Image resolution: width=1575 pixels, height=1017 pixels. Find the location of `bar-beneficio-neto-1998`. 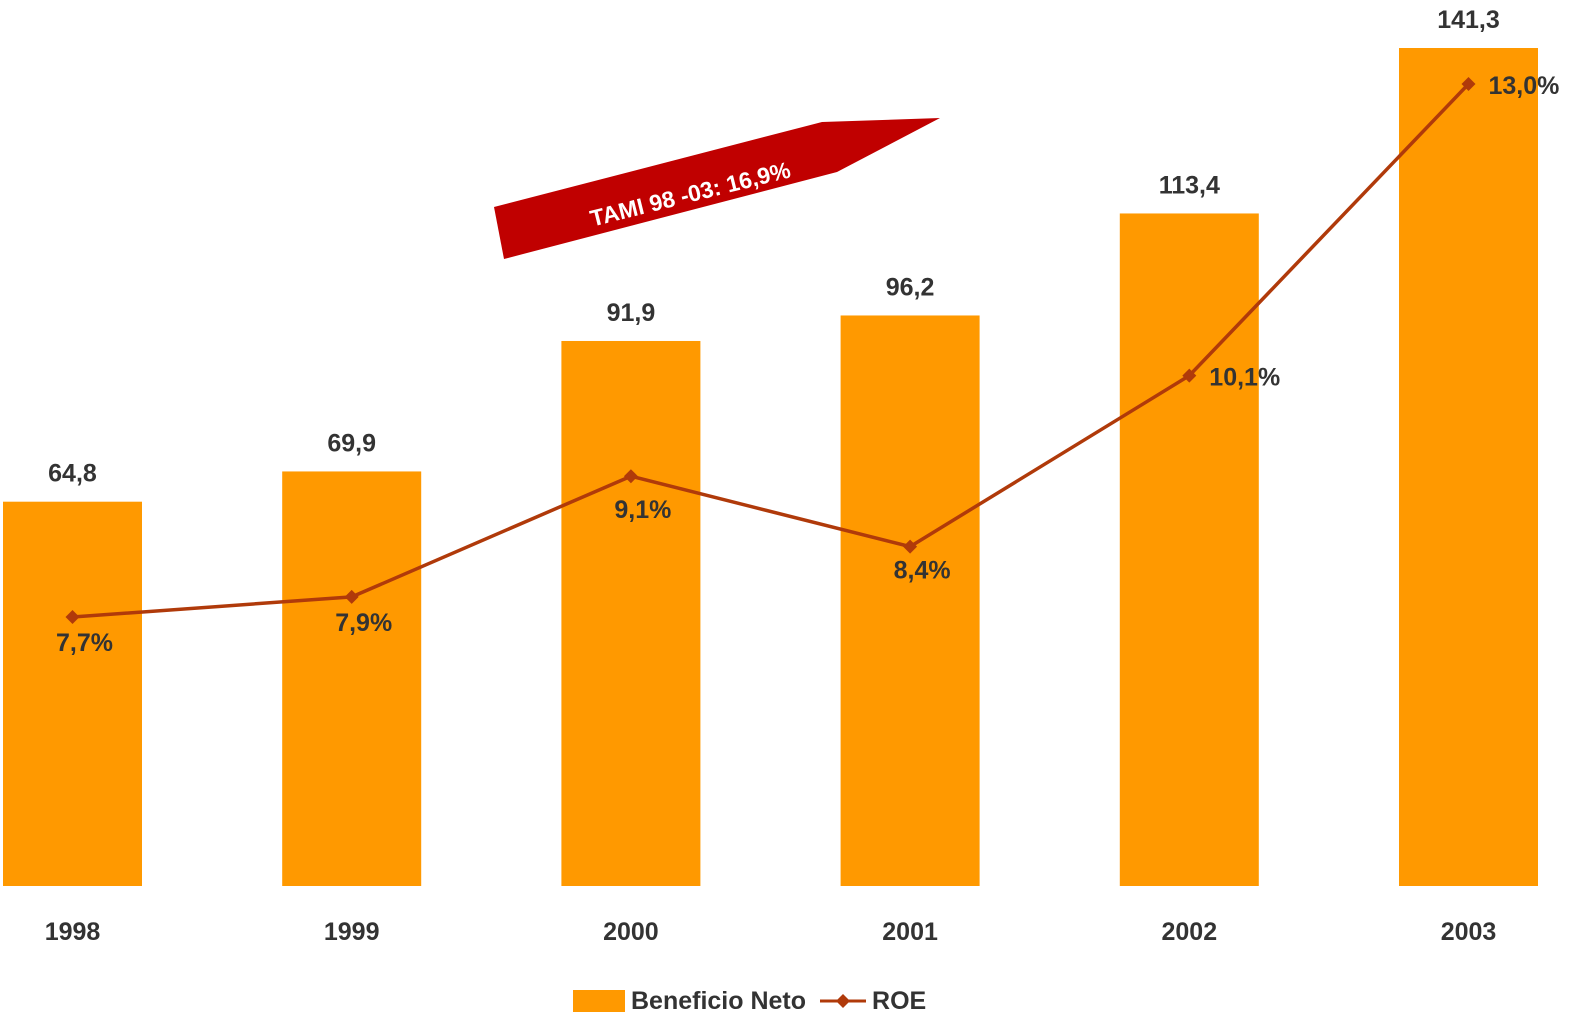

bar-beneficio-neto-1998 is located at coordinates (72, 693).